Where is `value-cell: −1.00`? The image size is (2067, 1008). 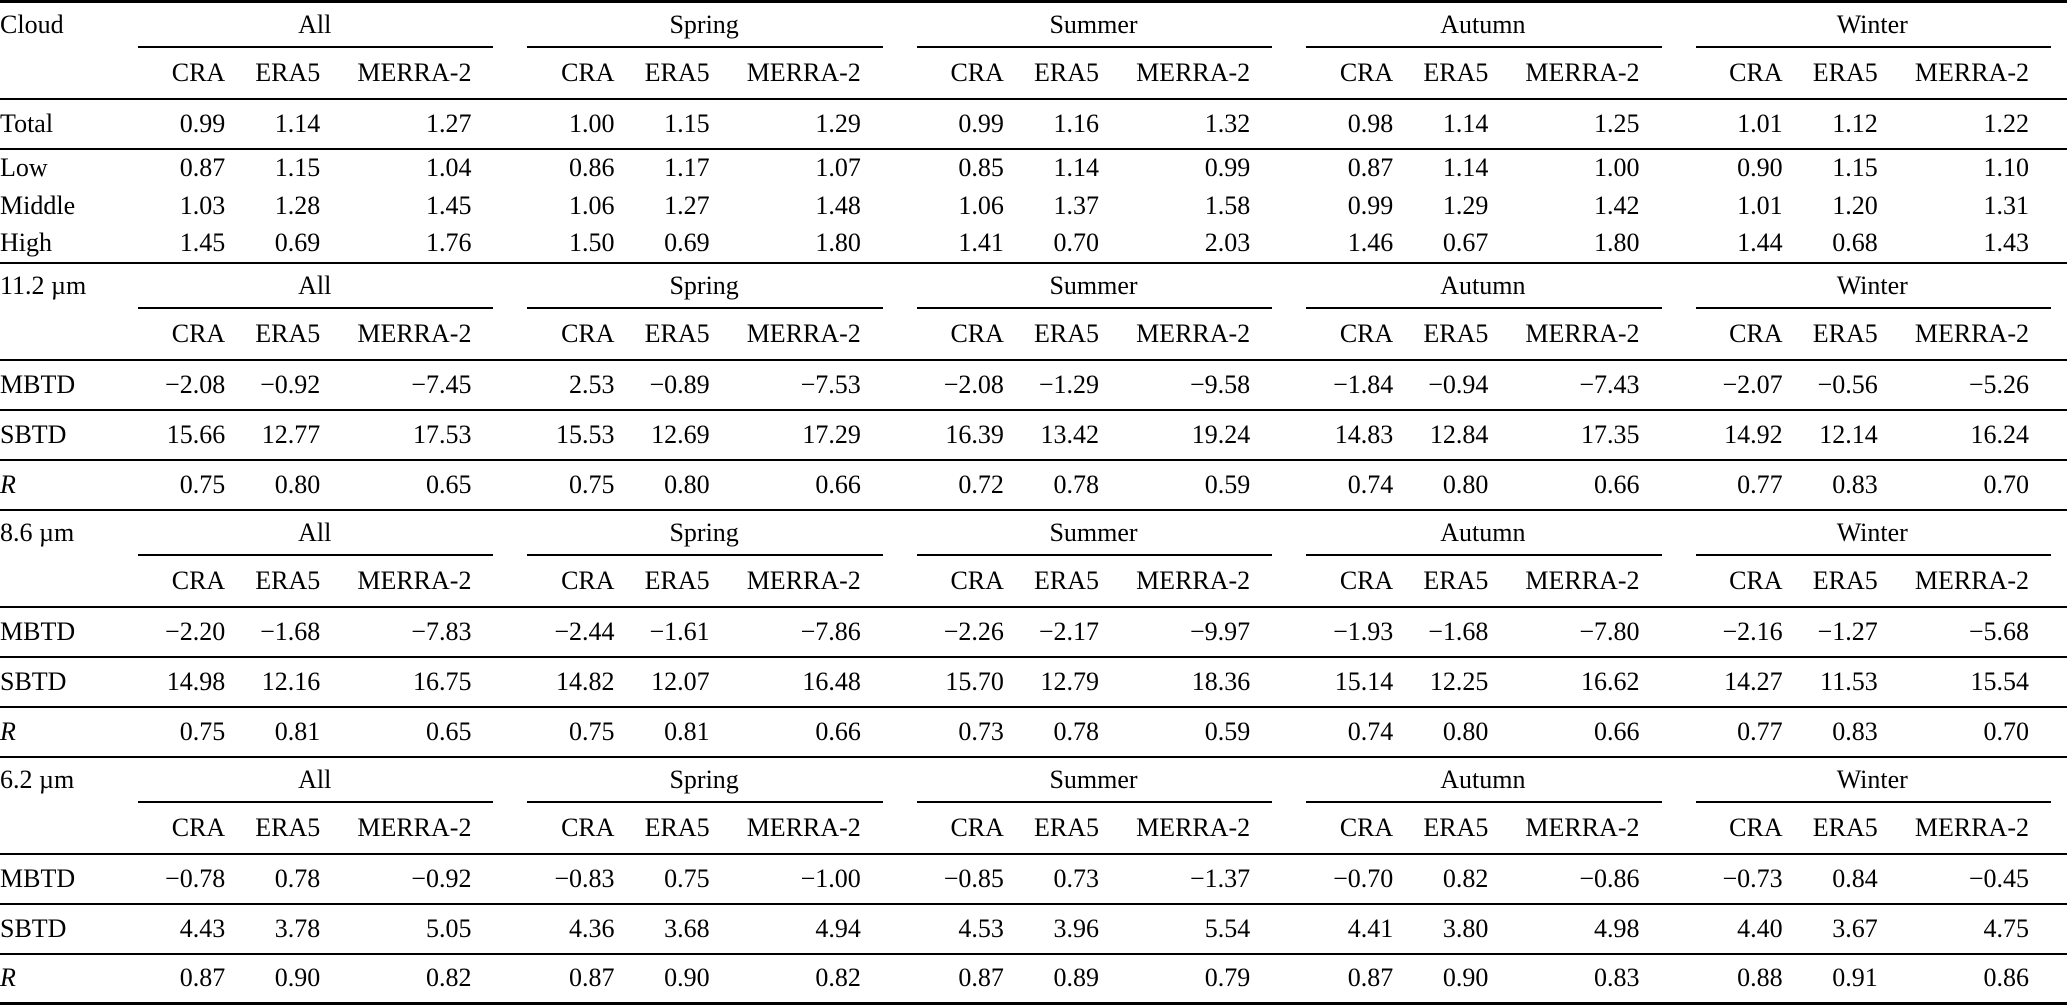
value-cell: −1.00 is located at coordinates (804, 878).